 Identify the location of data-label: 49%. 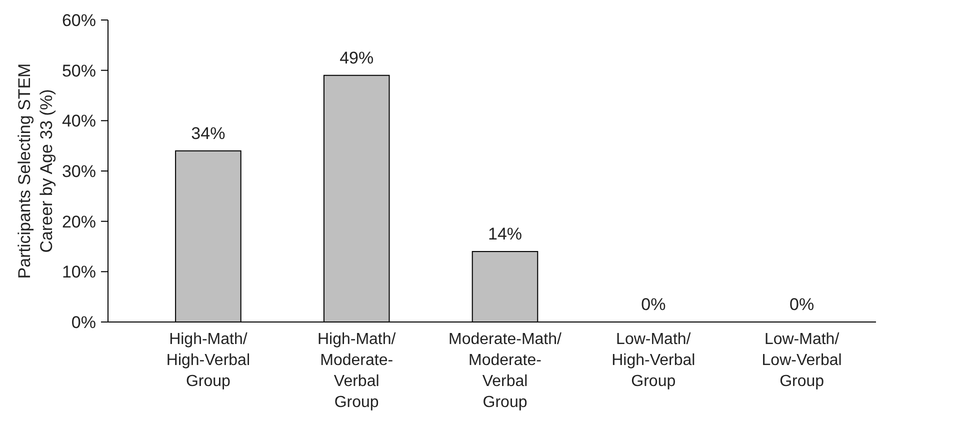
(357, 58).